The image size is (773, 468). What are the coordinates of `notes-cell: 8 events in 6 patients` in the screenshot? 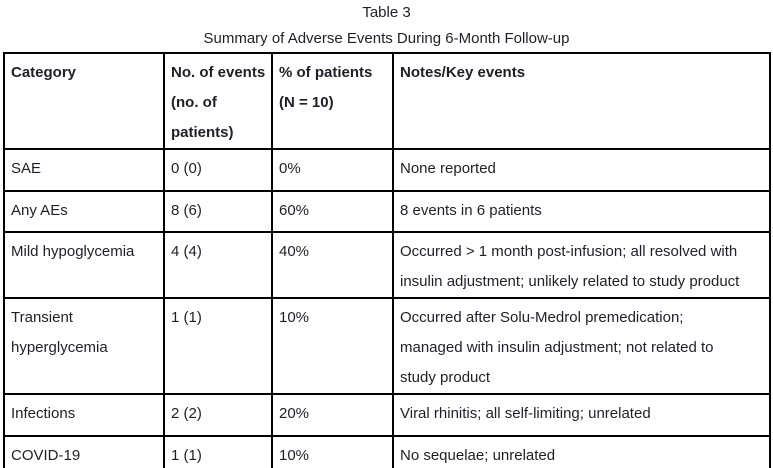 It's located at (581, 211).